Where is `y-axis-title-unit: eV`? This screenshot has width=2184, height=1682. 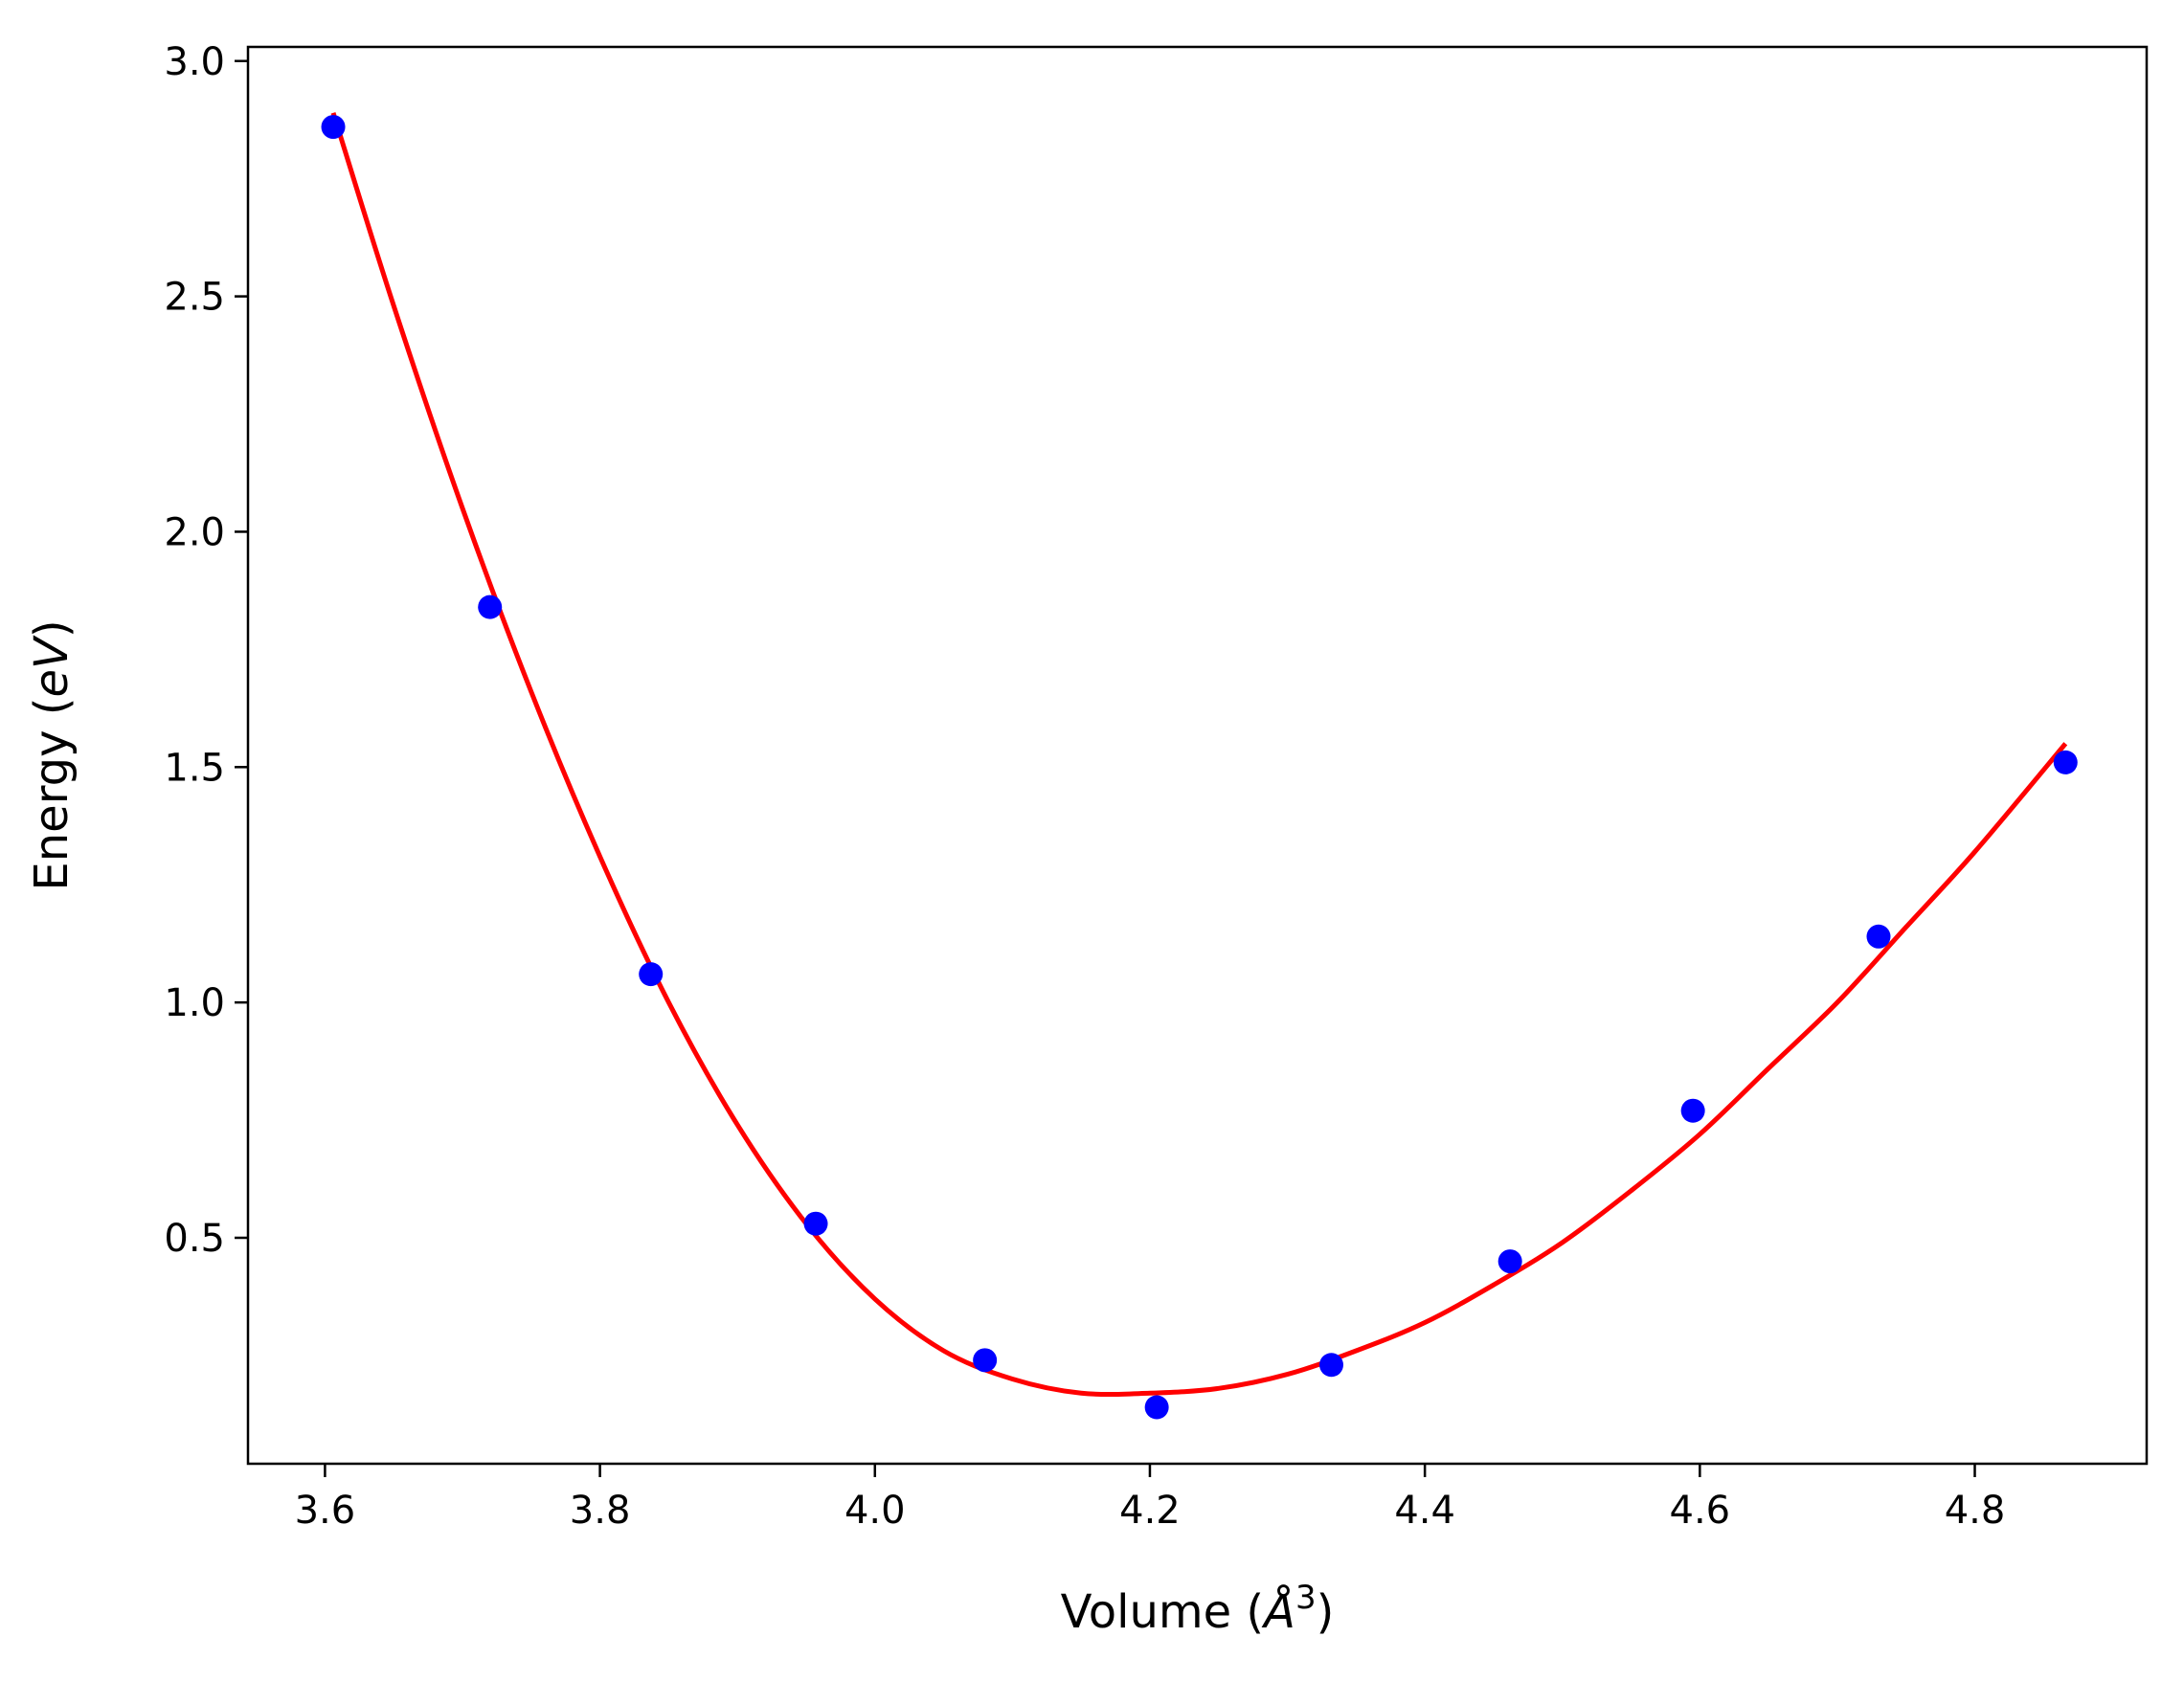 y-axis-title-unit: eV is located at coordinates (52, 666).